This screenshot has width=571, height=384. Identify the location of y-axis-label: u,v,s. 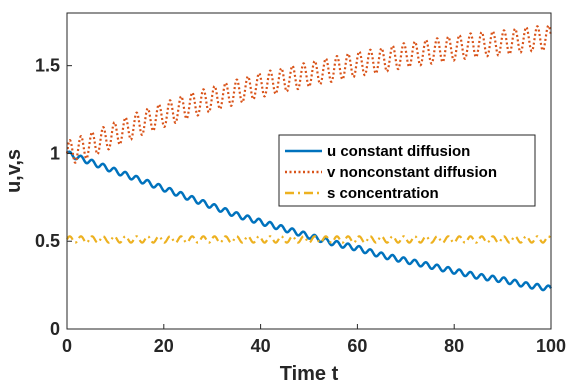
(14, 171).